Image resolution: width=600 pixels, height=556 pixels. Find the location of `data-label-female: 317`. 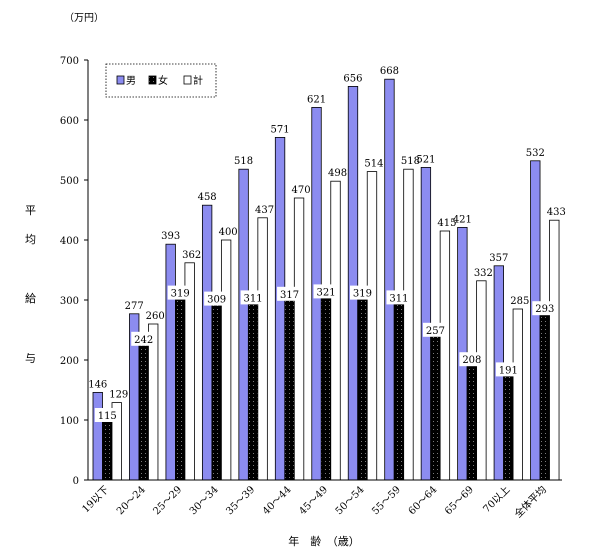

data-label-female: 317 is located at coordinates (289, 295).